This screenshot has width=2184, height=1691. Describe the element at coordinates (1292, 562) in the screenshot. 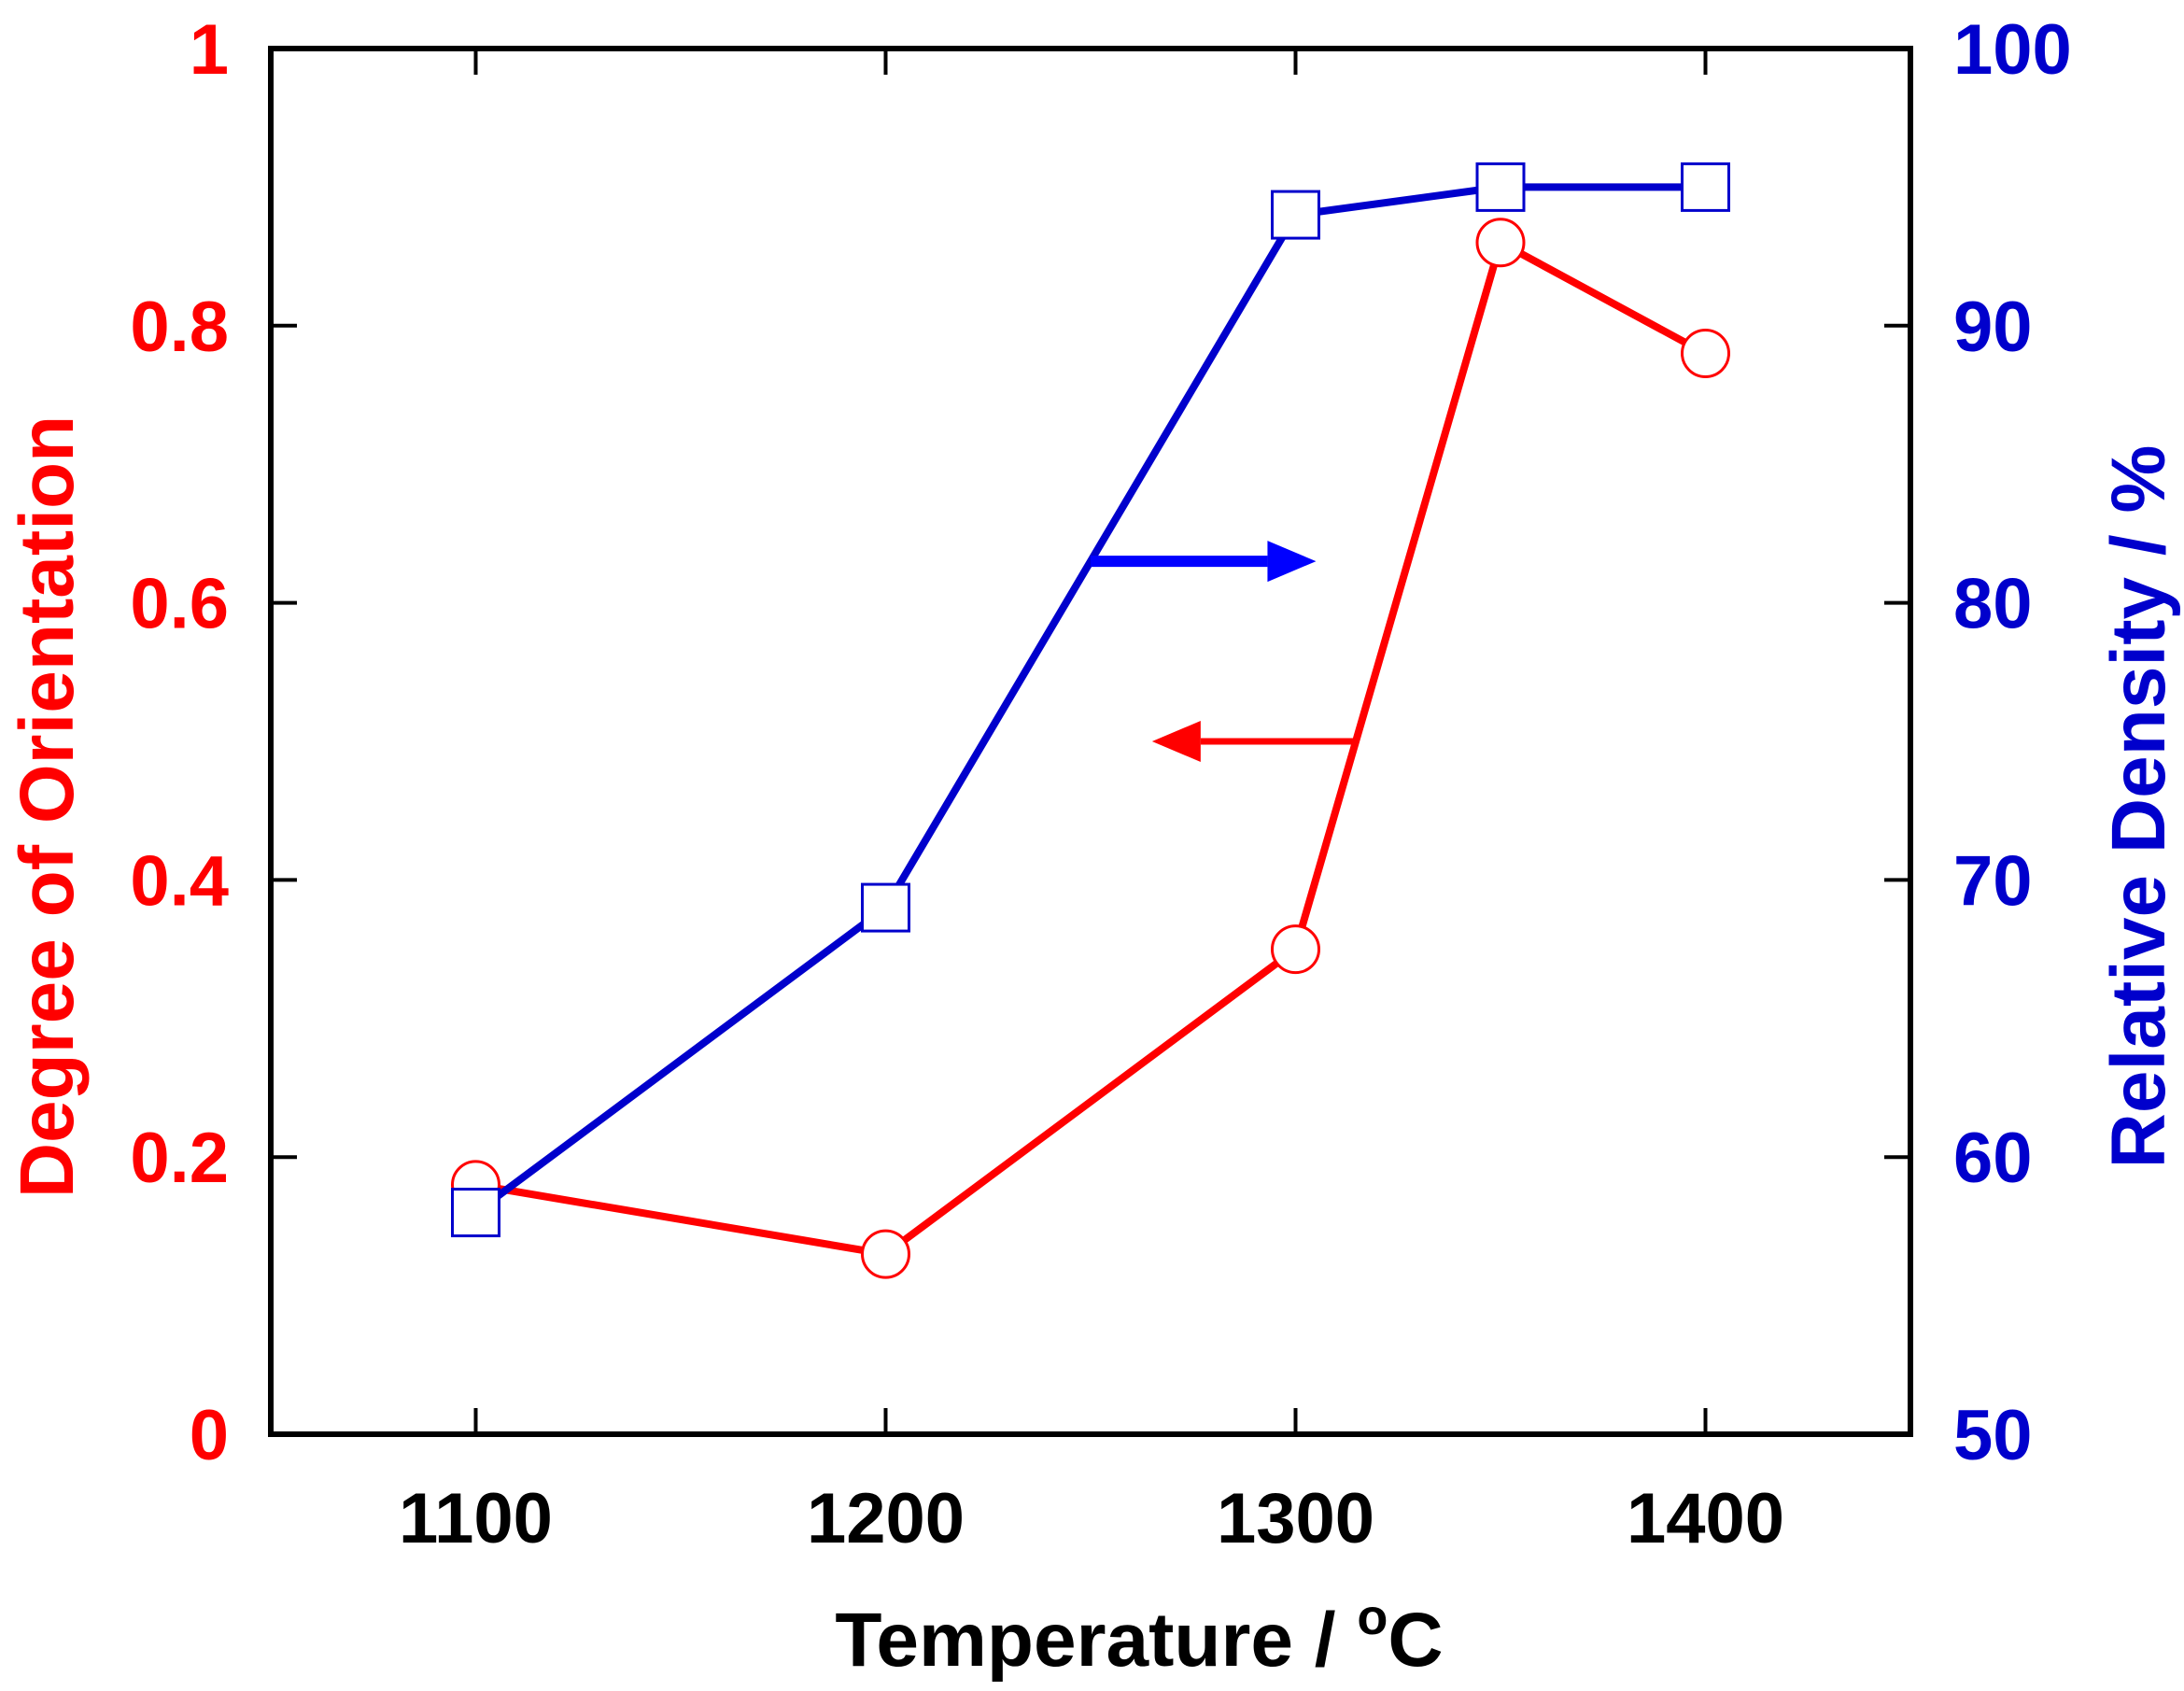

I see `annotation-arrow-head-right` at that location.